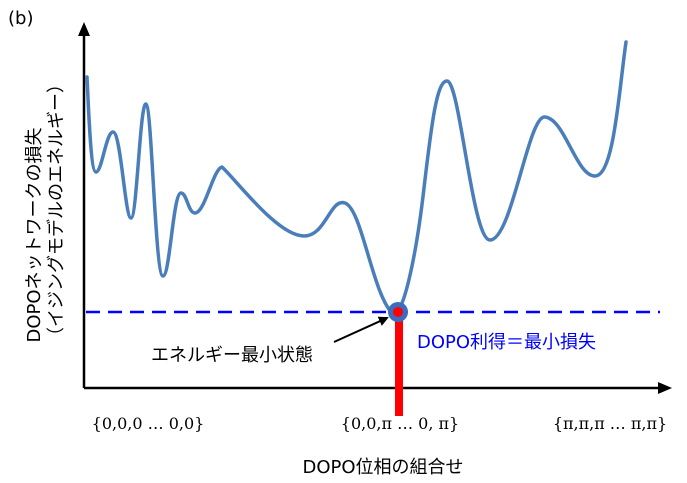 The width and height of the screenshot is (687, 483). What do you see at coordinates (20, 18) in the screenshot?
I see `panel-label: (b)` at bounding box center [20, 18].